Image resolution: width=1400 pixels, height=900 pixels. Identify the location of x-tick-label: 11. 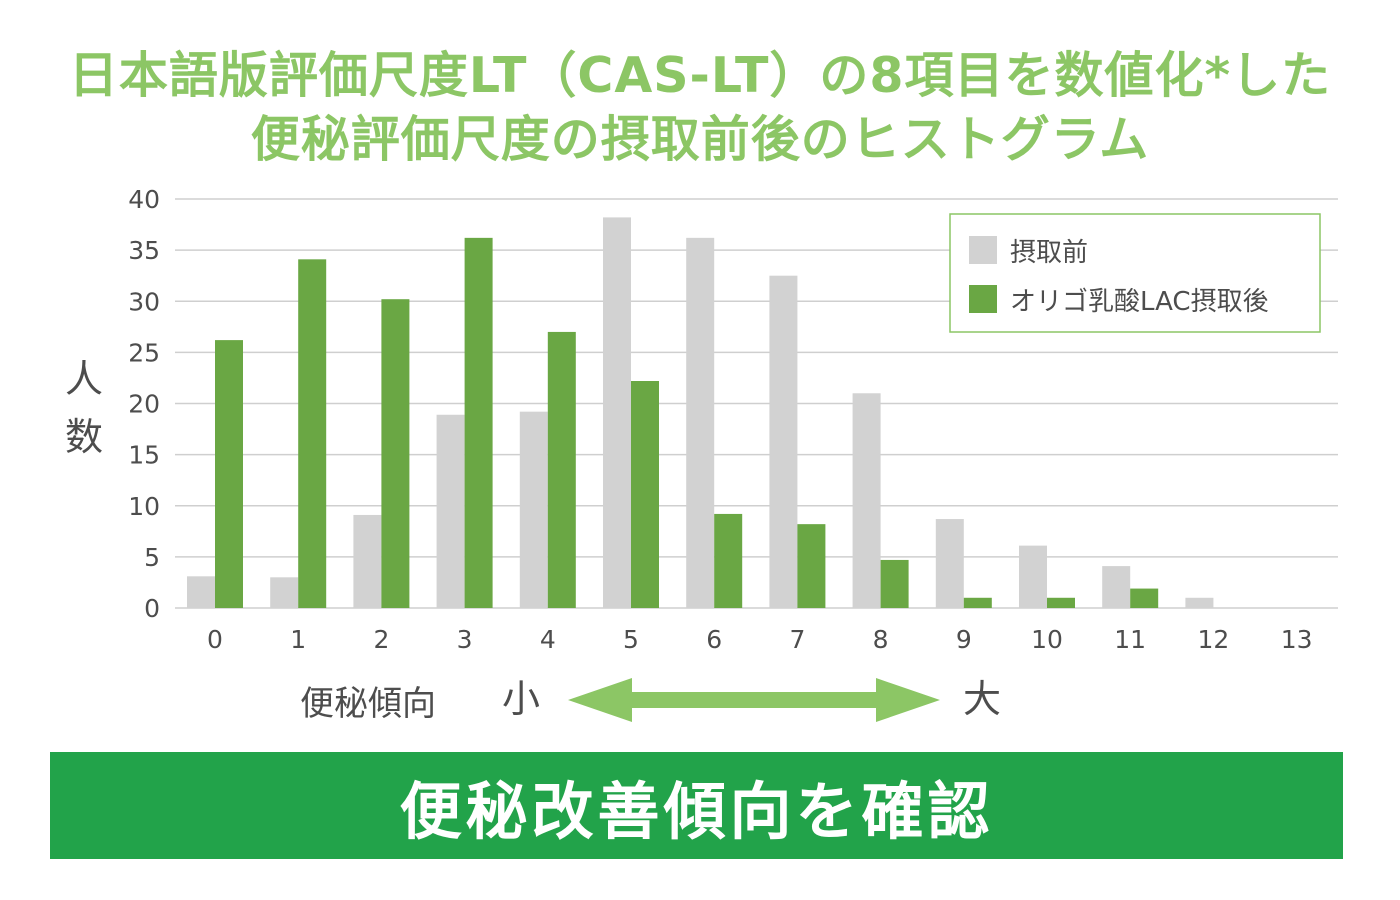
(1130, 639).